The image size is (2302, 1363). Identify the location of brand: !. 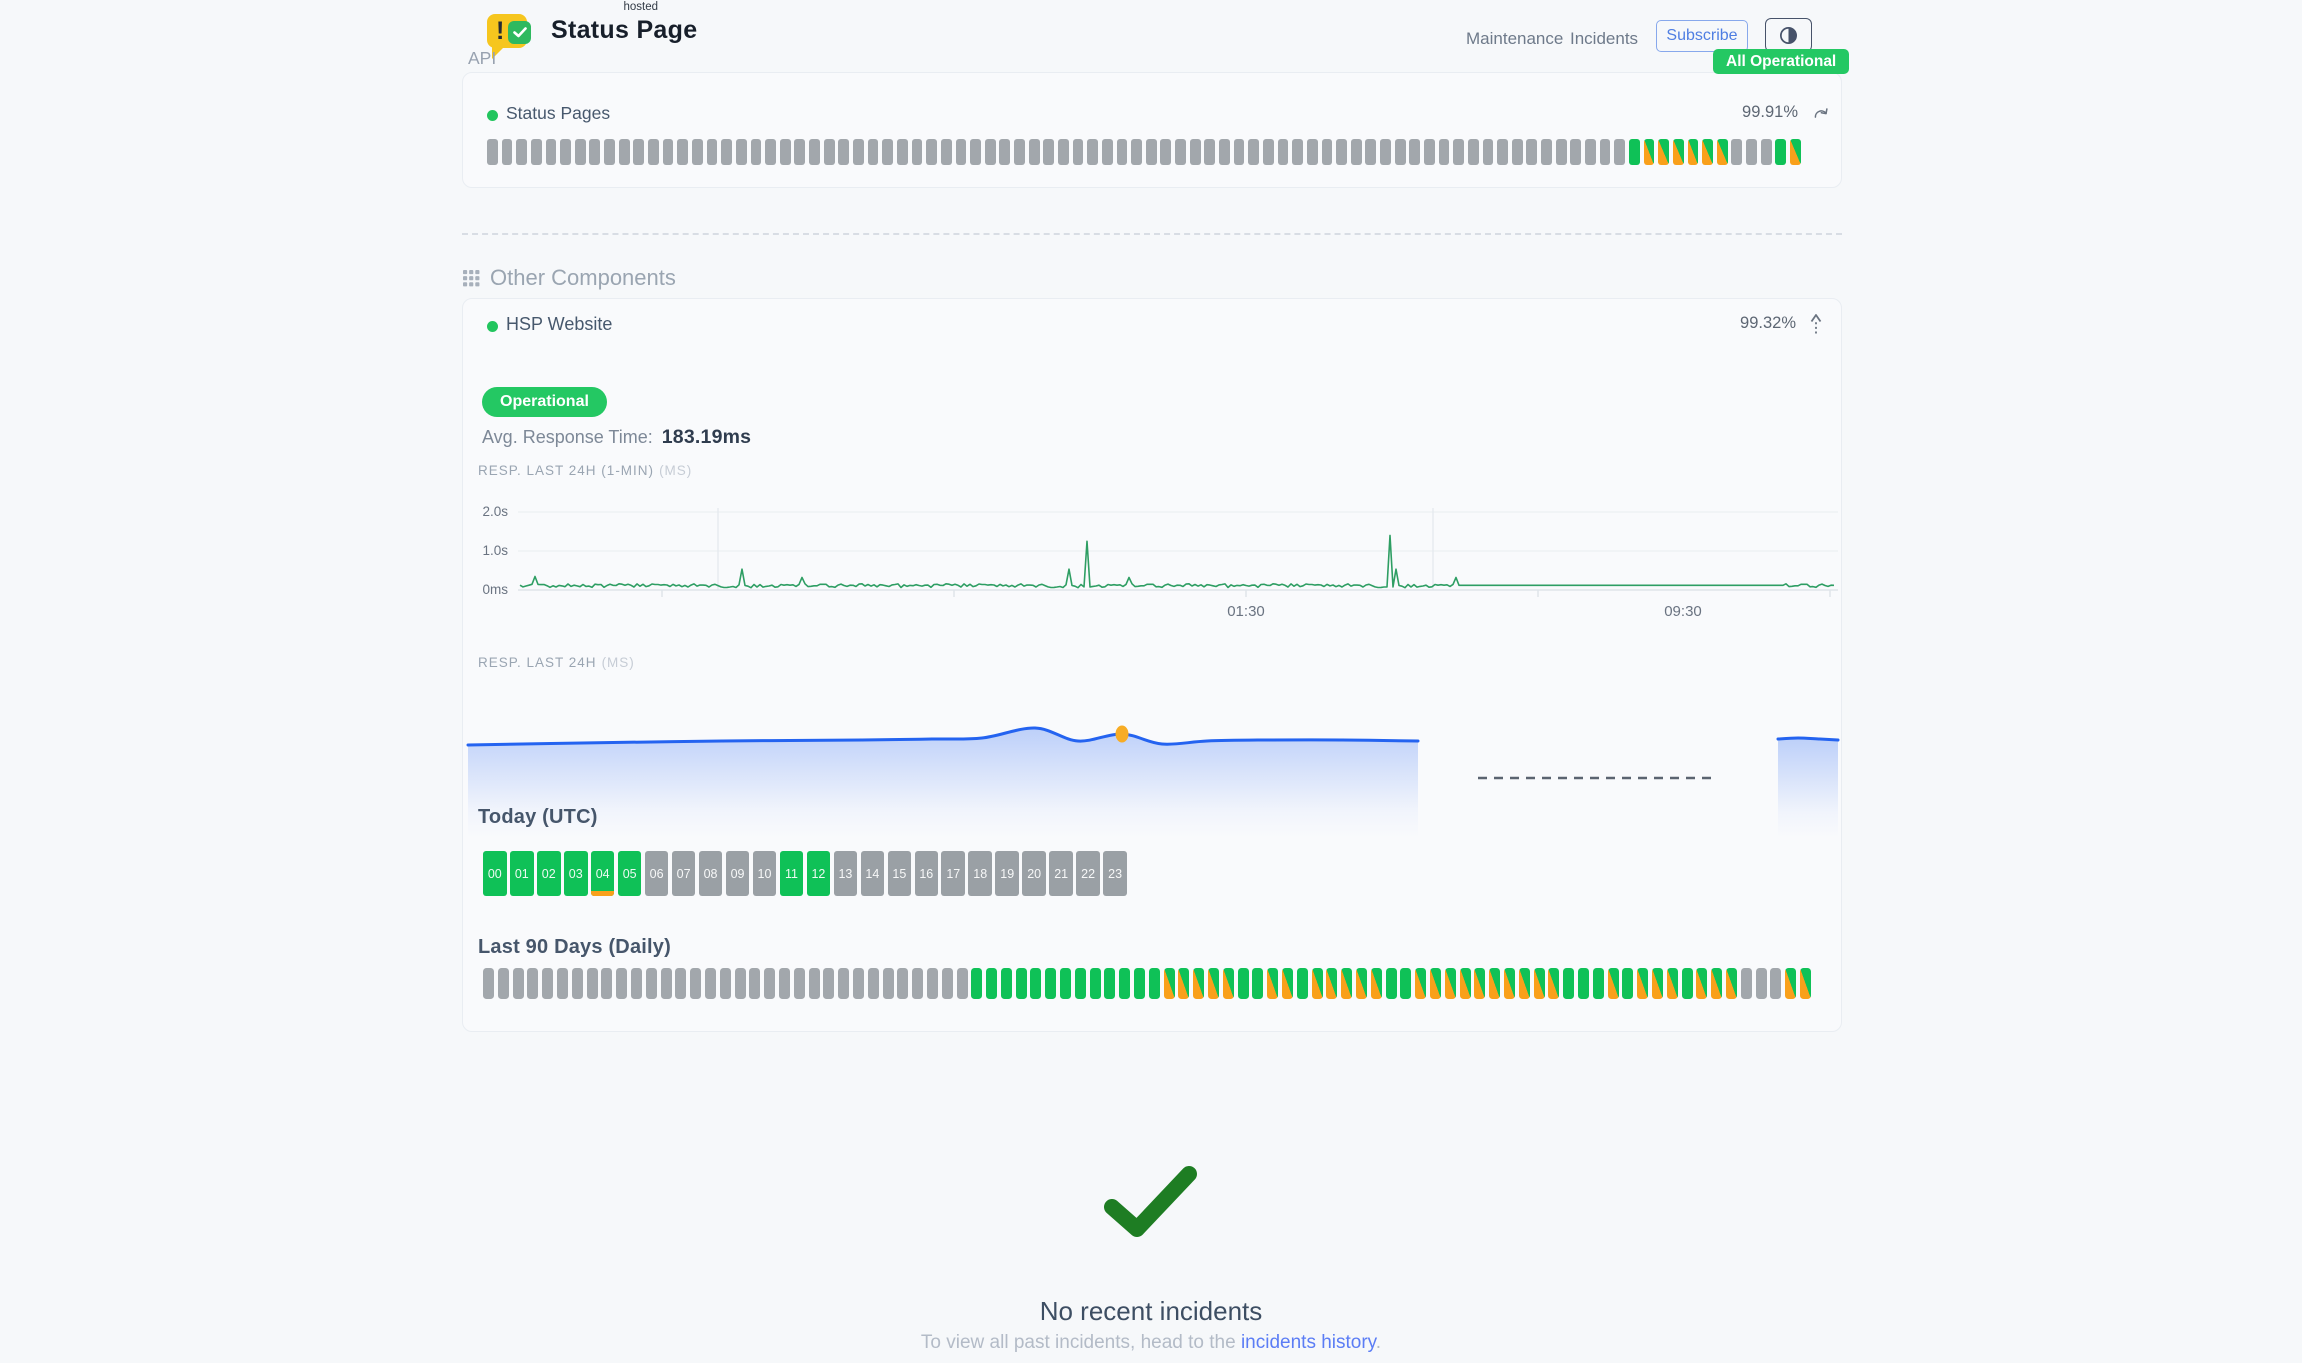
(513, 34).